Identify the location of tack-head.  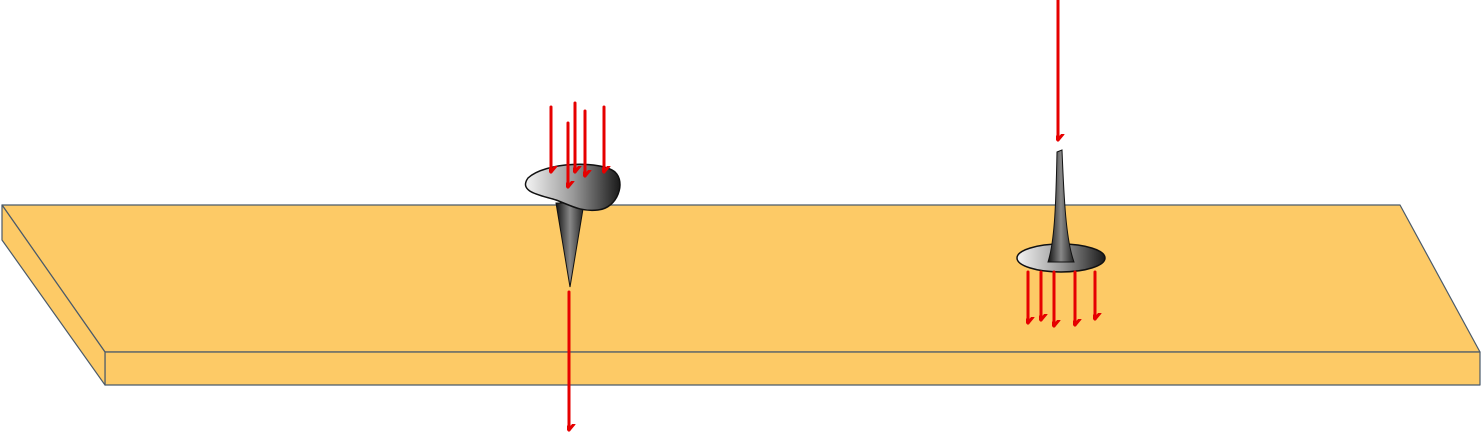
(572, 187).